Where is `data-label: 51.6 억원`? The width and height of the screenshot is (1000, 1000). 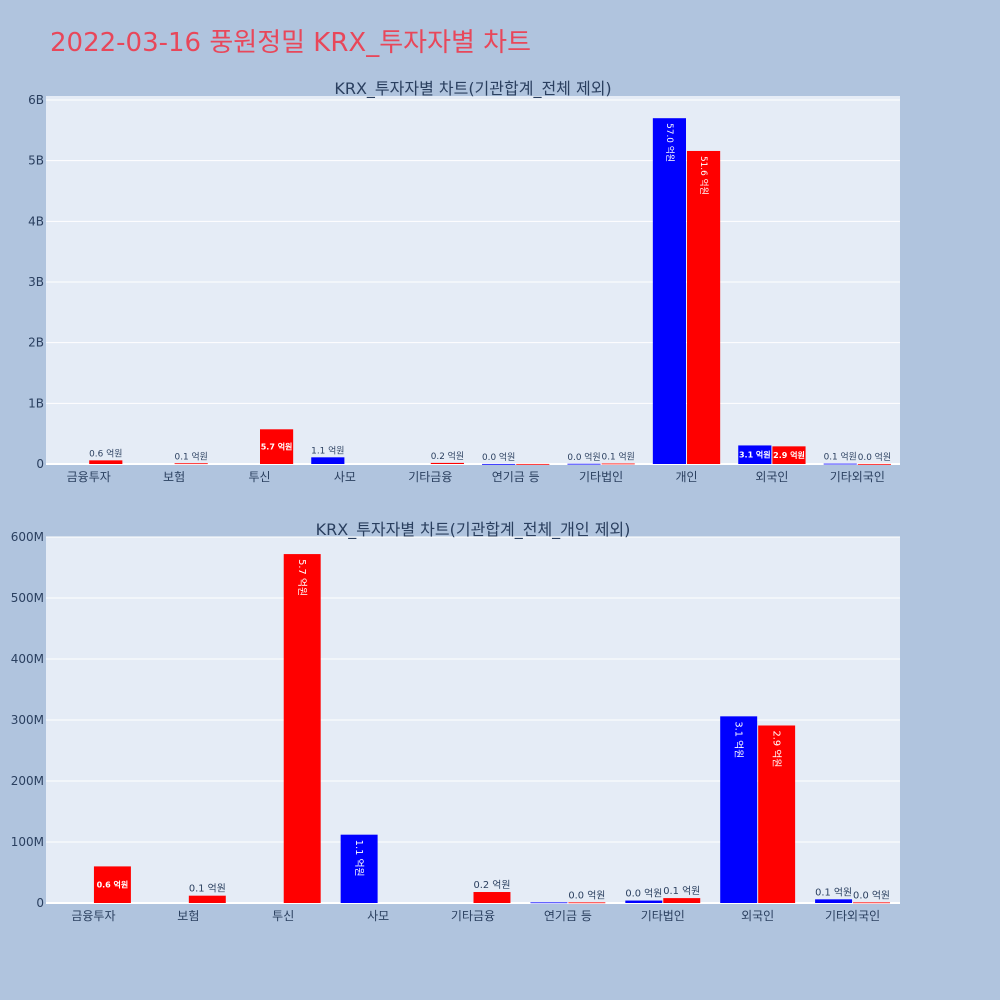
data-label: 51.6 억원 is located at coordinates (704, 175).